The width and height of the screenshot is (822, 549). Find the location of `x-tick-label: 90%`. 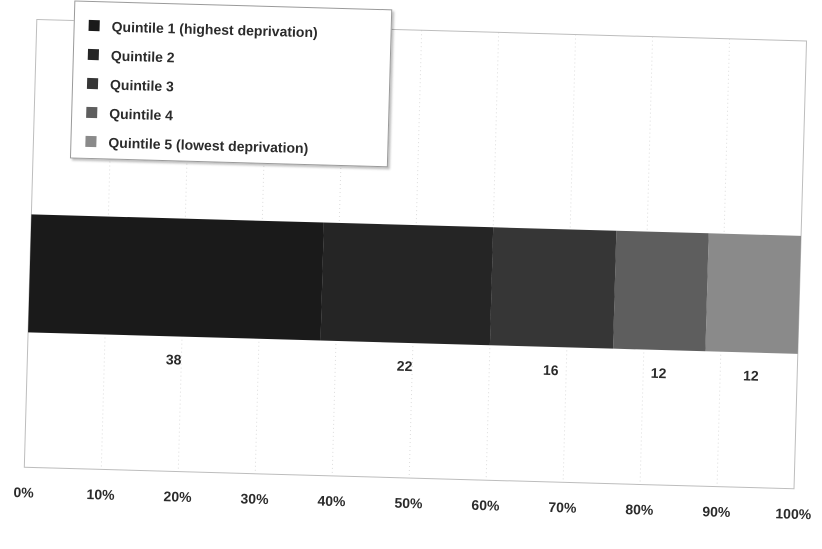

x-tick-label: 90% is located at coordinates (716, 511).